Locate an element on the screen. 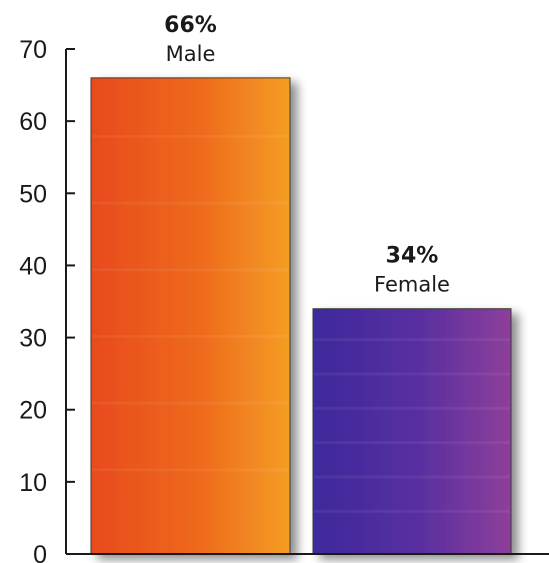 The width and height of the screenshot is (549, 563). y-tick-label-10: 10 is located at coordinates (33, 483).